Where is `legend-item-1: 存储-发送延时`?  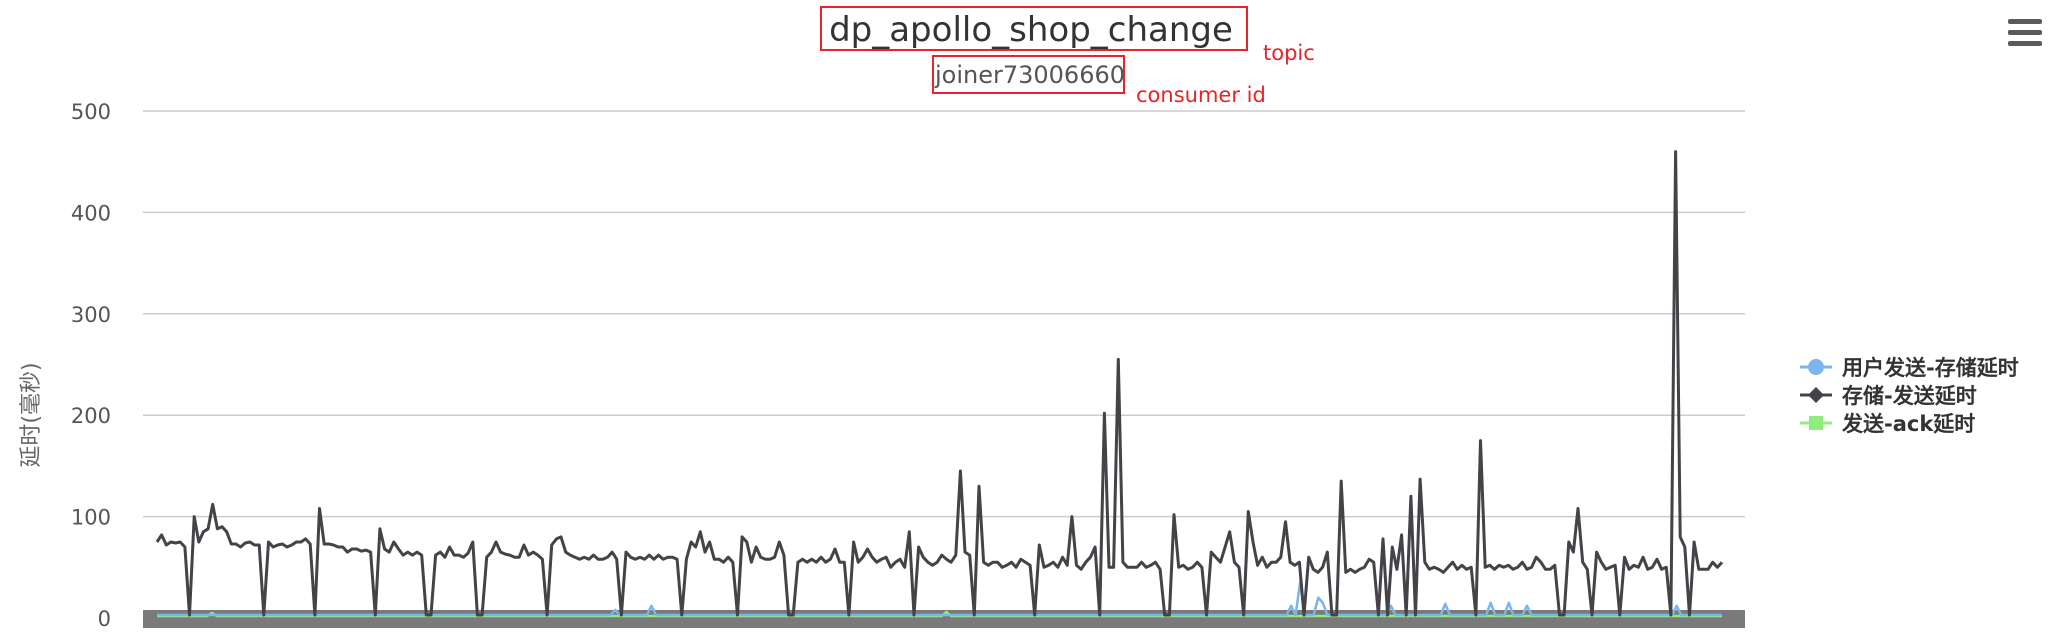 legend-item-1: 存储-发送延时 is located at coordinates (1888, 396).